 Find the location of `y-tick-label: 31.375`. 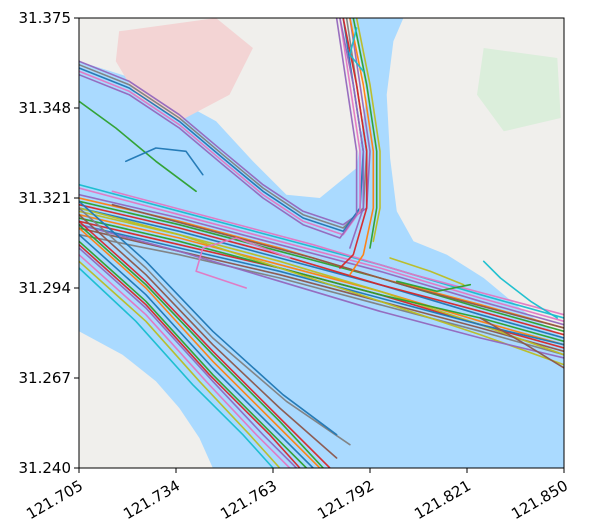

y-tick-label: 31.375 is located at coordinates (45, 18).